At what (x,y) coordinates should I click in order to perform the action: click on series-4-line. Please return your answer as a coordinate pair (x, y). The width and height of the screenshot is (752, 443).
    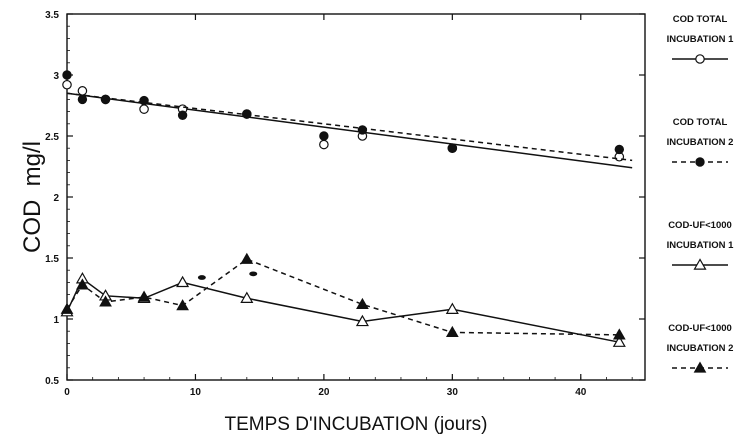
    Looking at the image, I should click on (343, 297).